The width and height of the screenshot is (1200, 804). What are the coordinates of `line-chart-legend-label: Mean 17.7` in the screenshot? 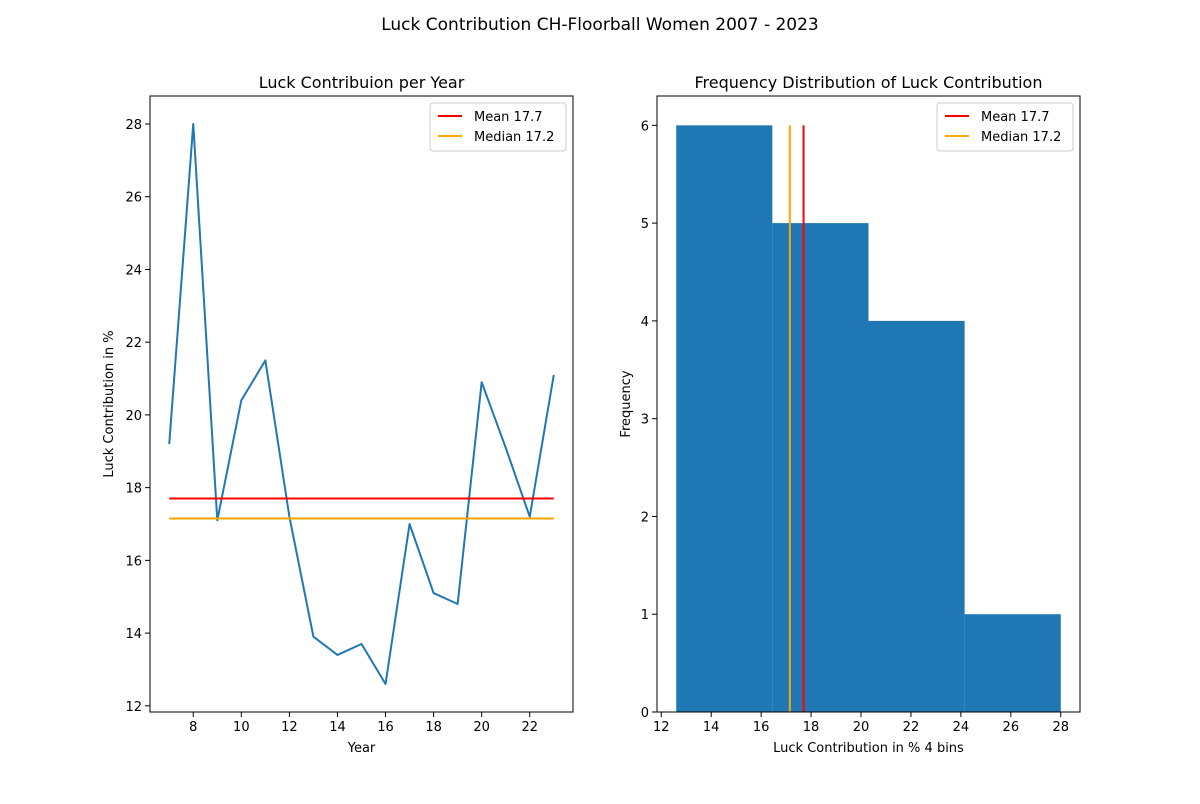 It's located at (508, 117).